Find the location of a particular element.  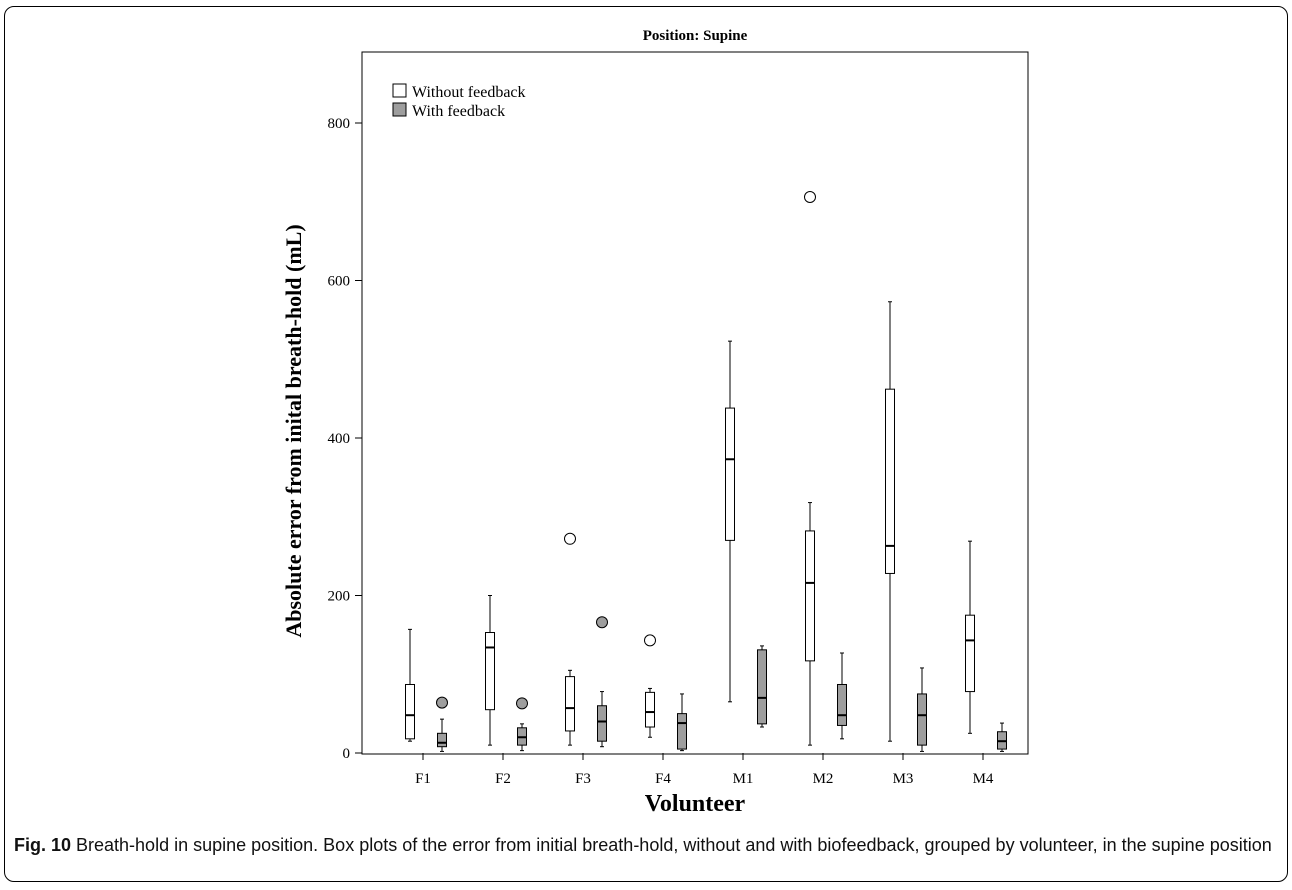

y-axis: 0 200 400 600 800 is located at coordinates (345, 439).